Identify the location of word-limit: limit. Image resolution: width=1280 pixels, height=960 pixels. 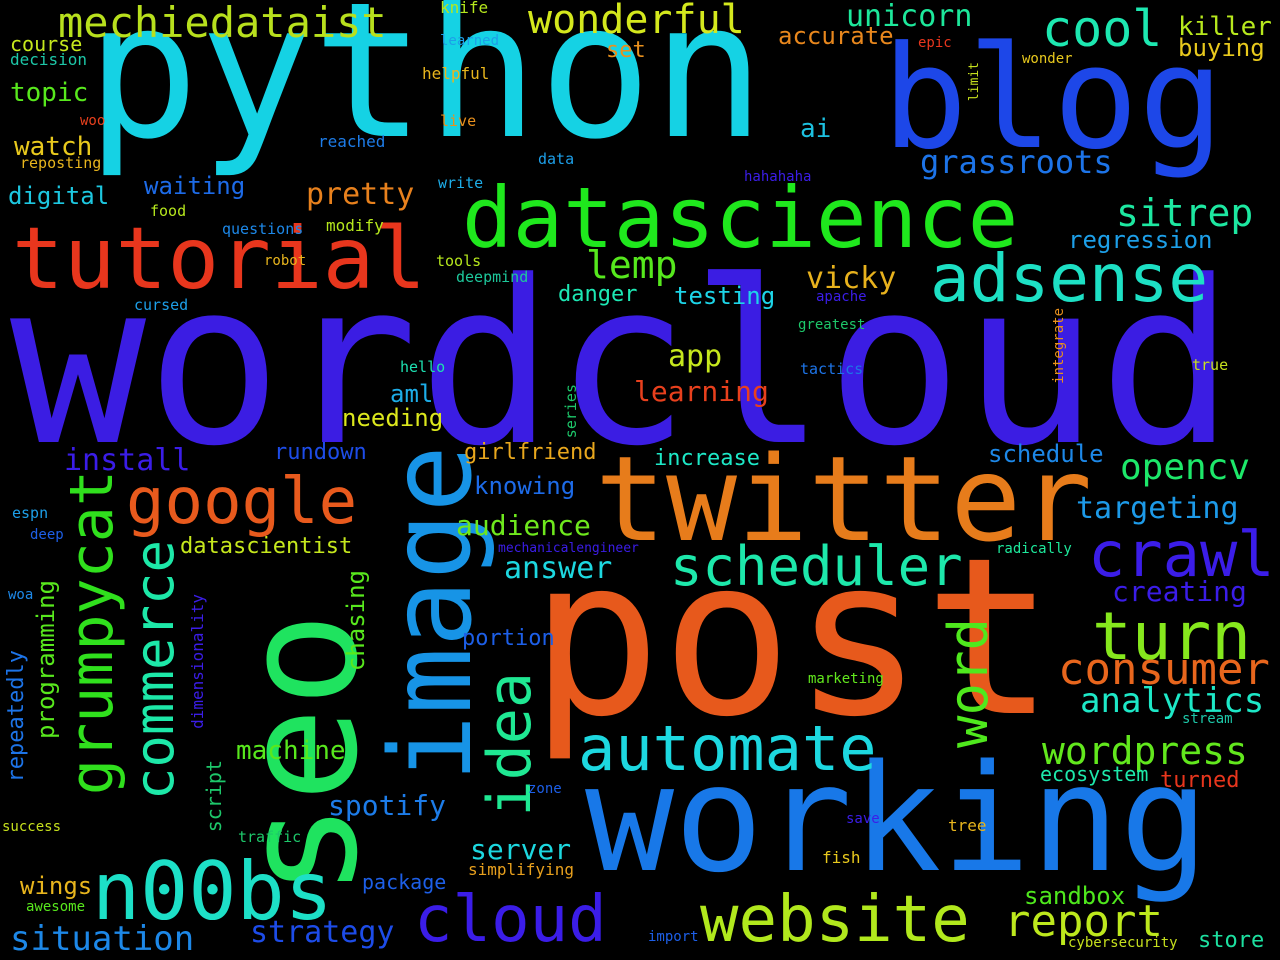
(974, 82).